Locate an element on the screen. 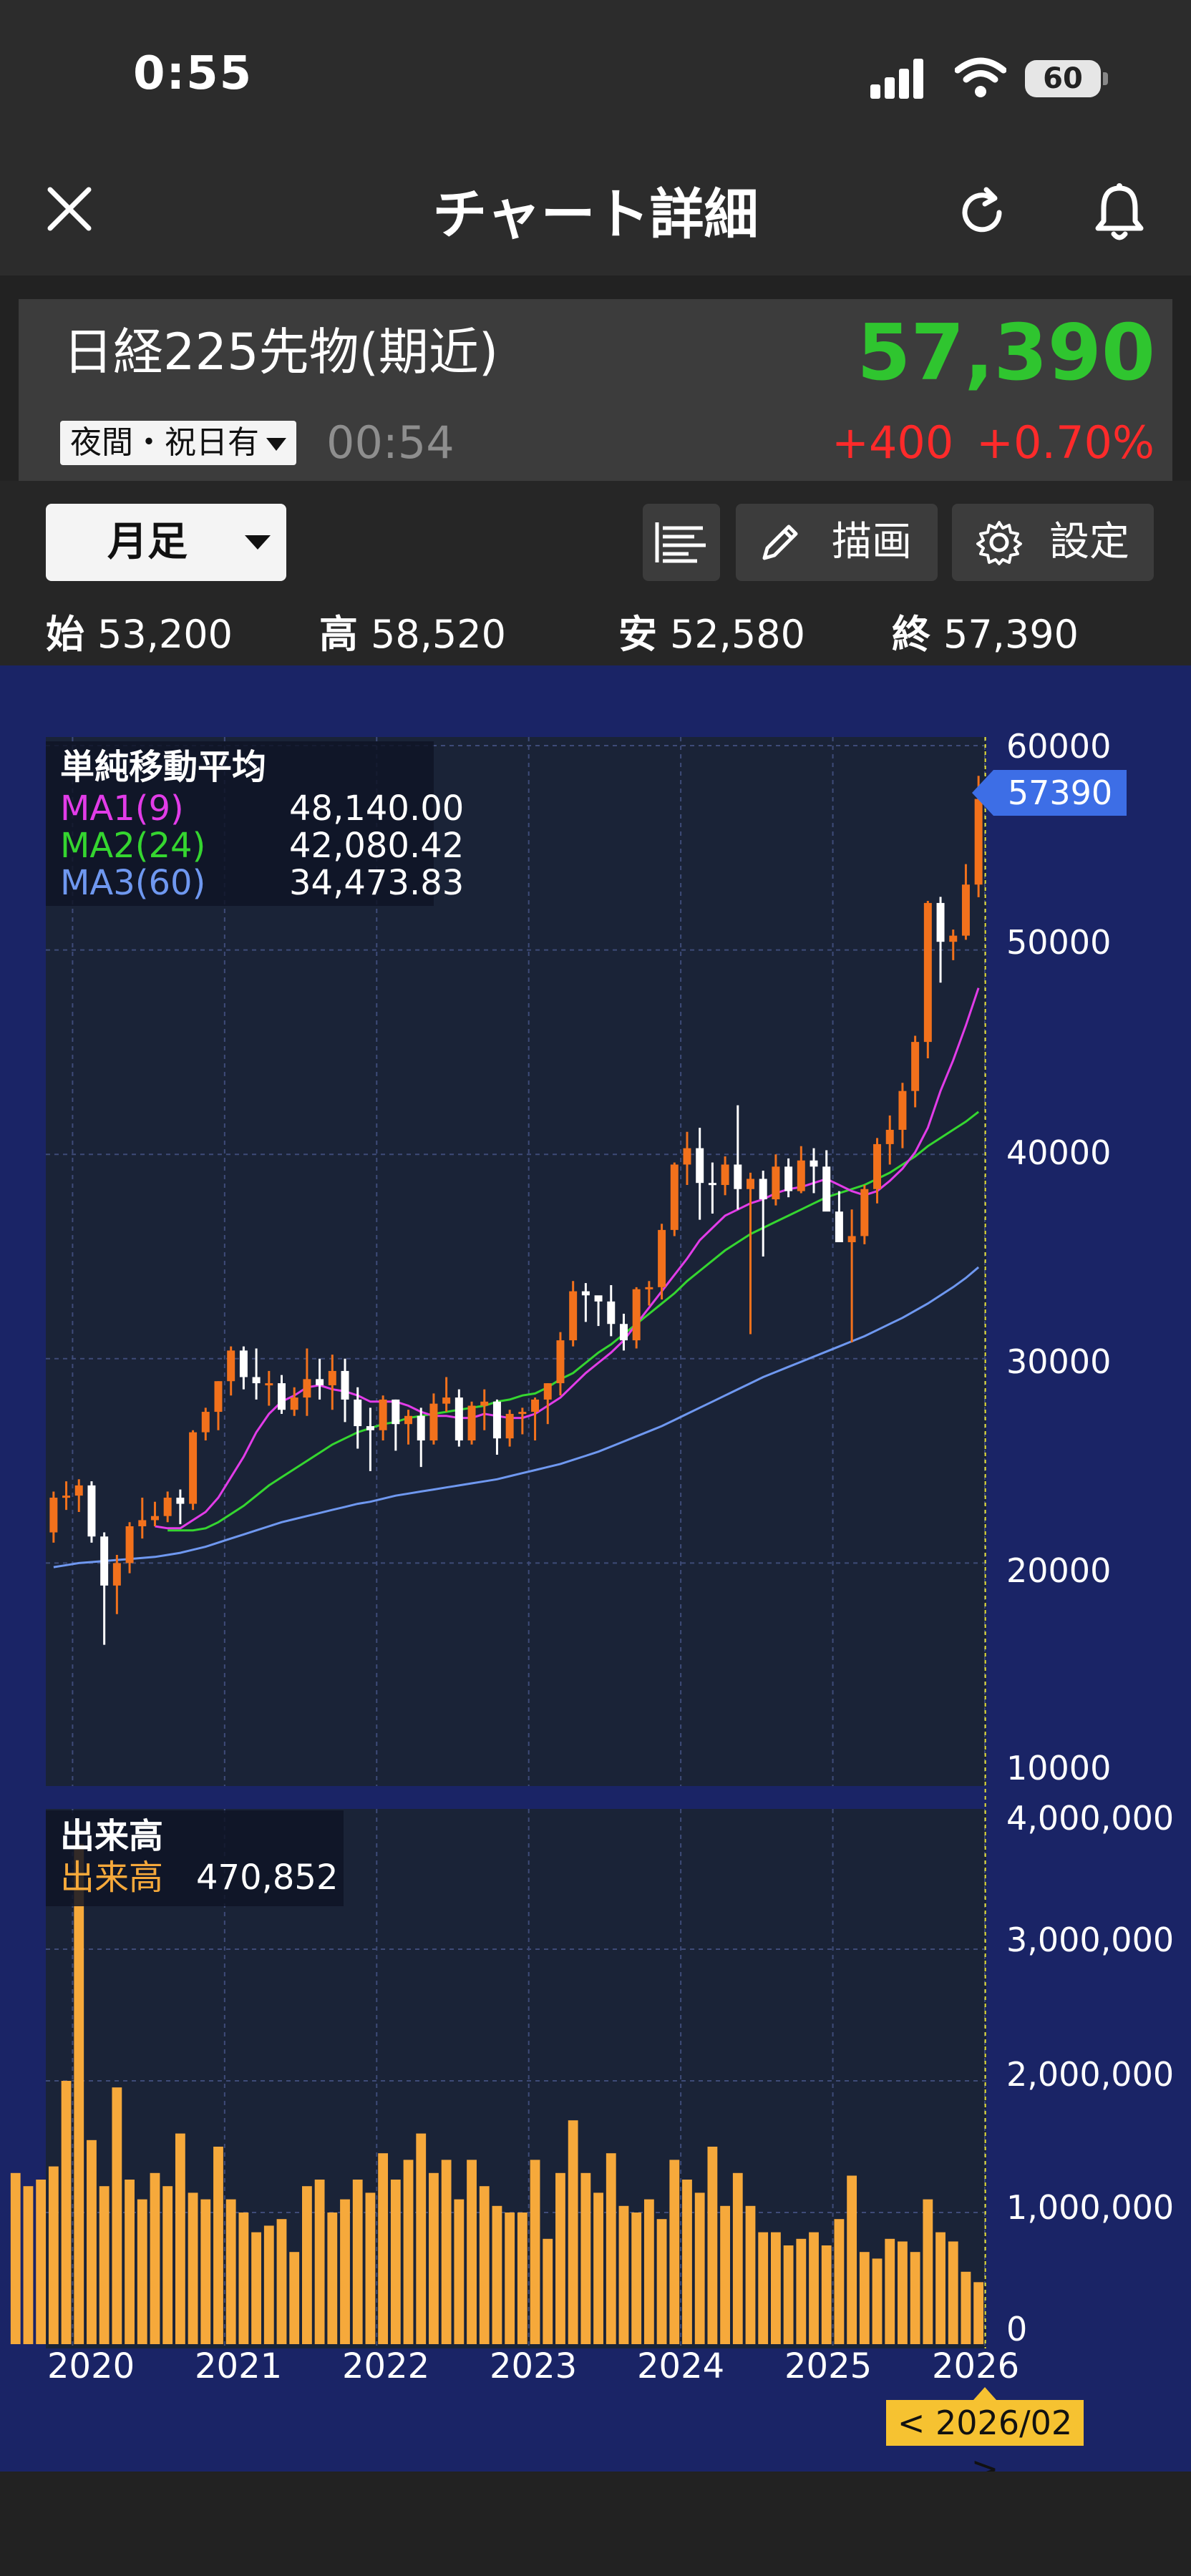  bell-icon is located at coordinates (1119, 212).